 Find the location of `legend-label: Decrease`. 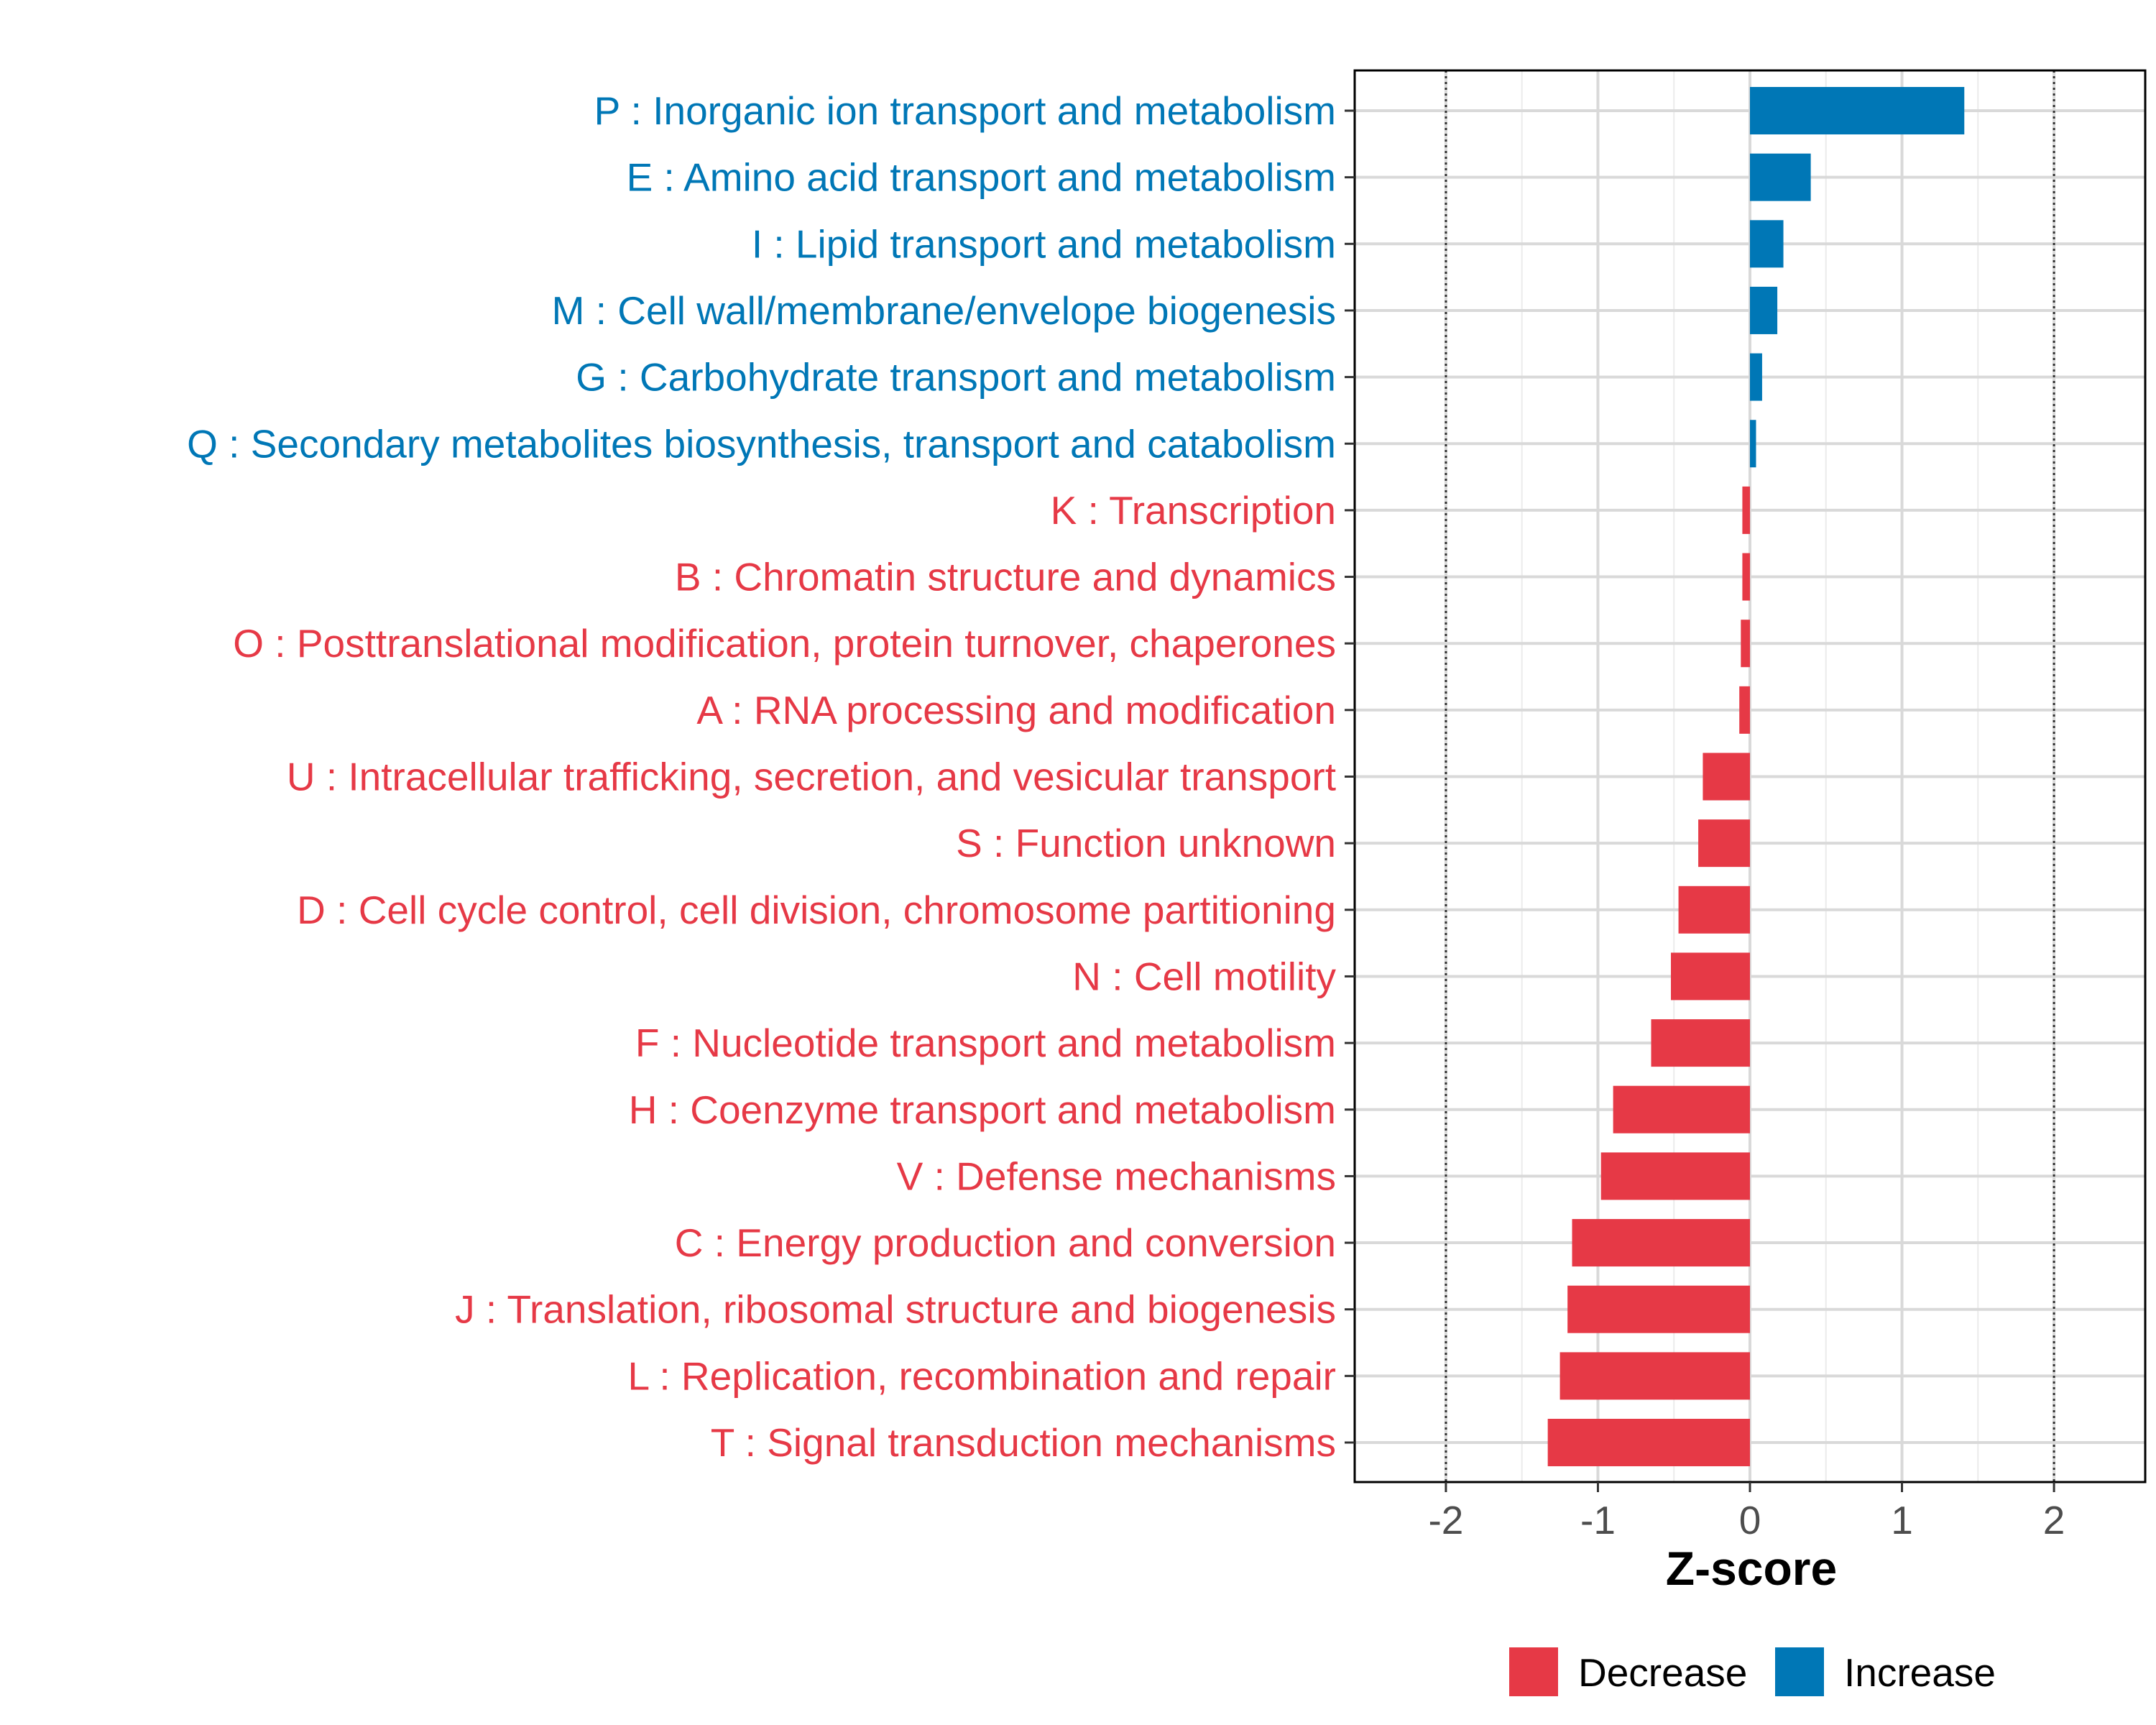

legend-label: Decrease is located at coordinates (1663, 1672).